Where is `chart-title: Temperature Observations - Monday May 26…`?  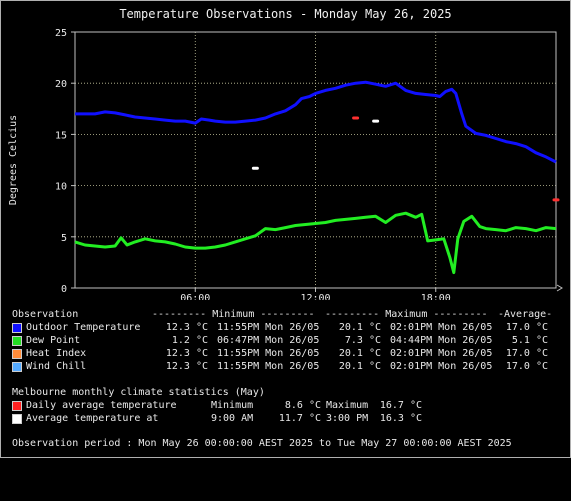 chart-title: Temperature Observations - Monday May 26… is located at coordinates (285, 14).